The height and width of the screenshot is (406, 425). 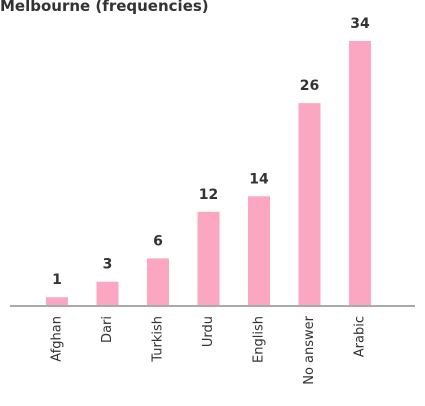 What do you see at coordinates (158, 241) in the screenshot?
I see `data-label: 6` at bounding box center [158, 241].